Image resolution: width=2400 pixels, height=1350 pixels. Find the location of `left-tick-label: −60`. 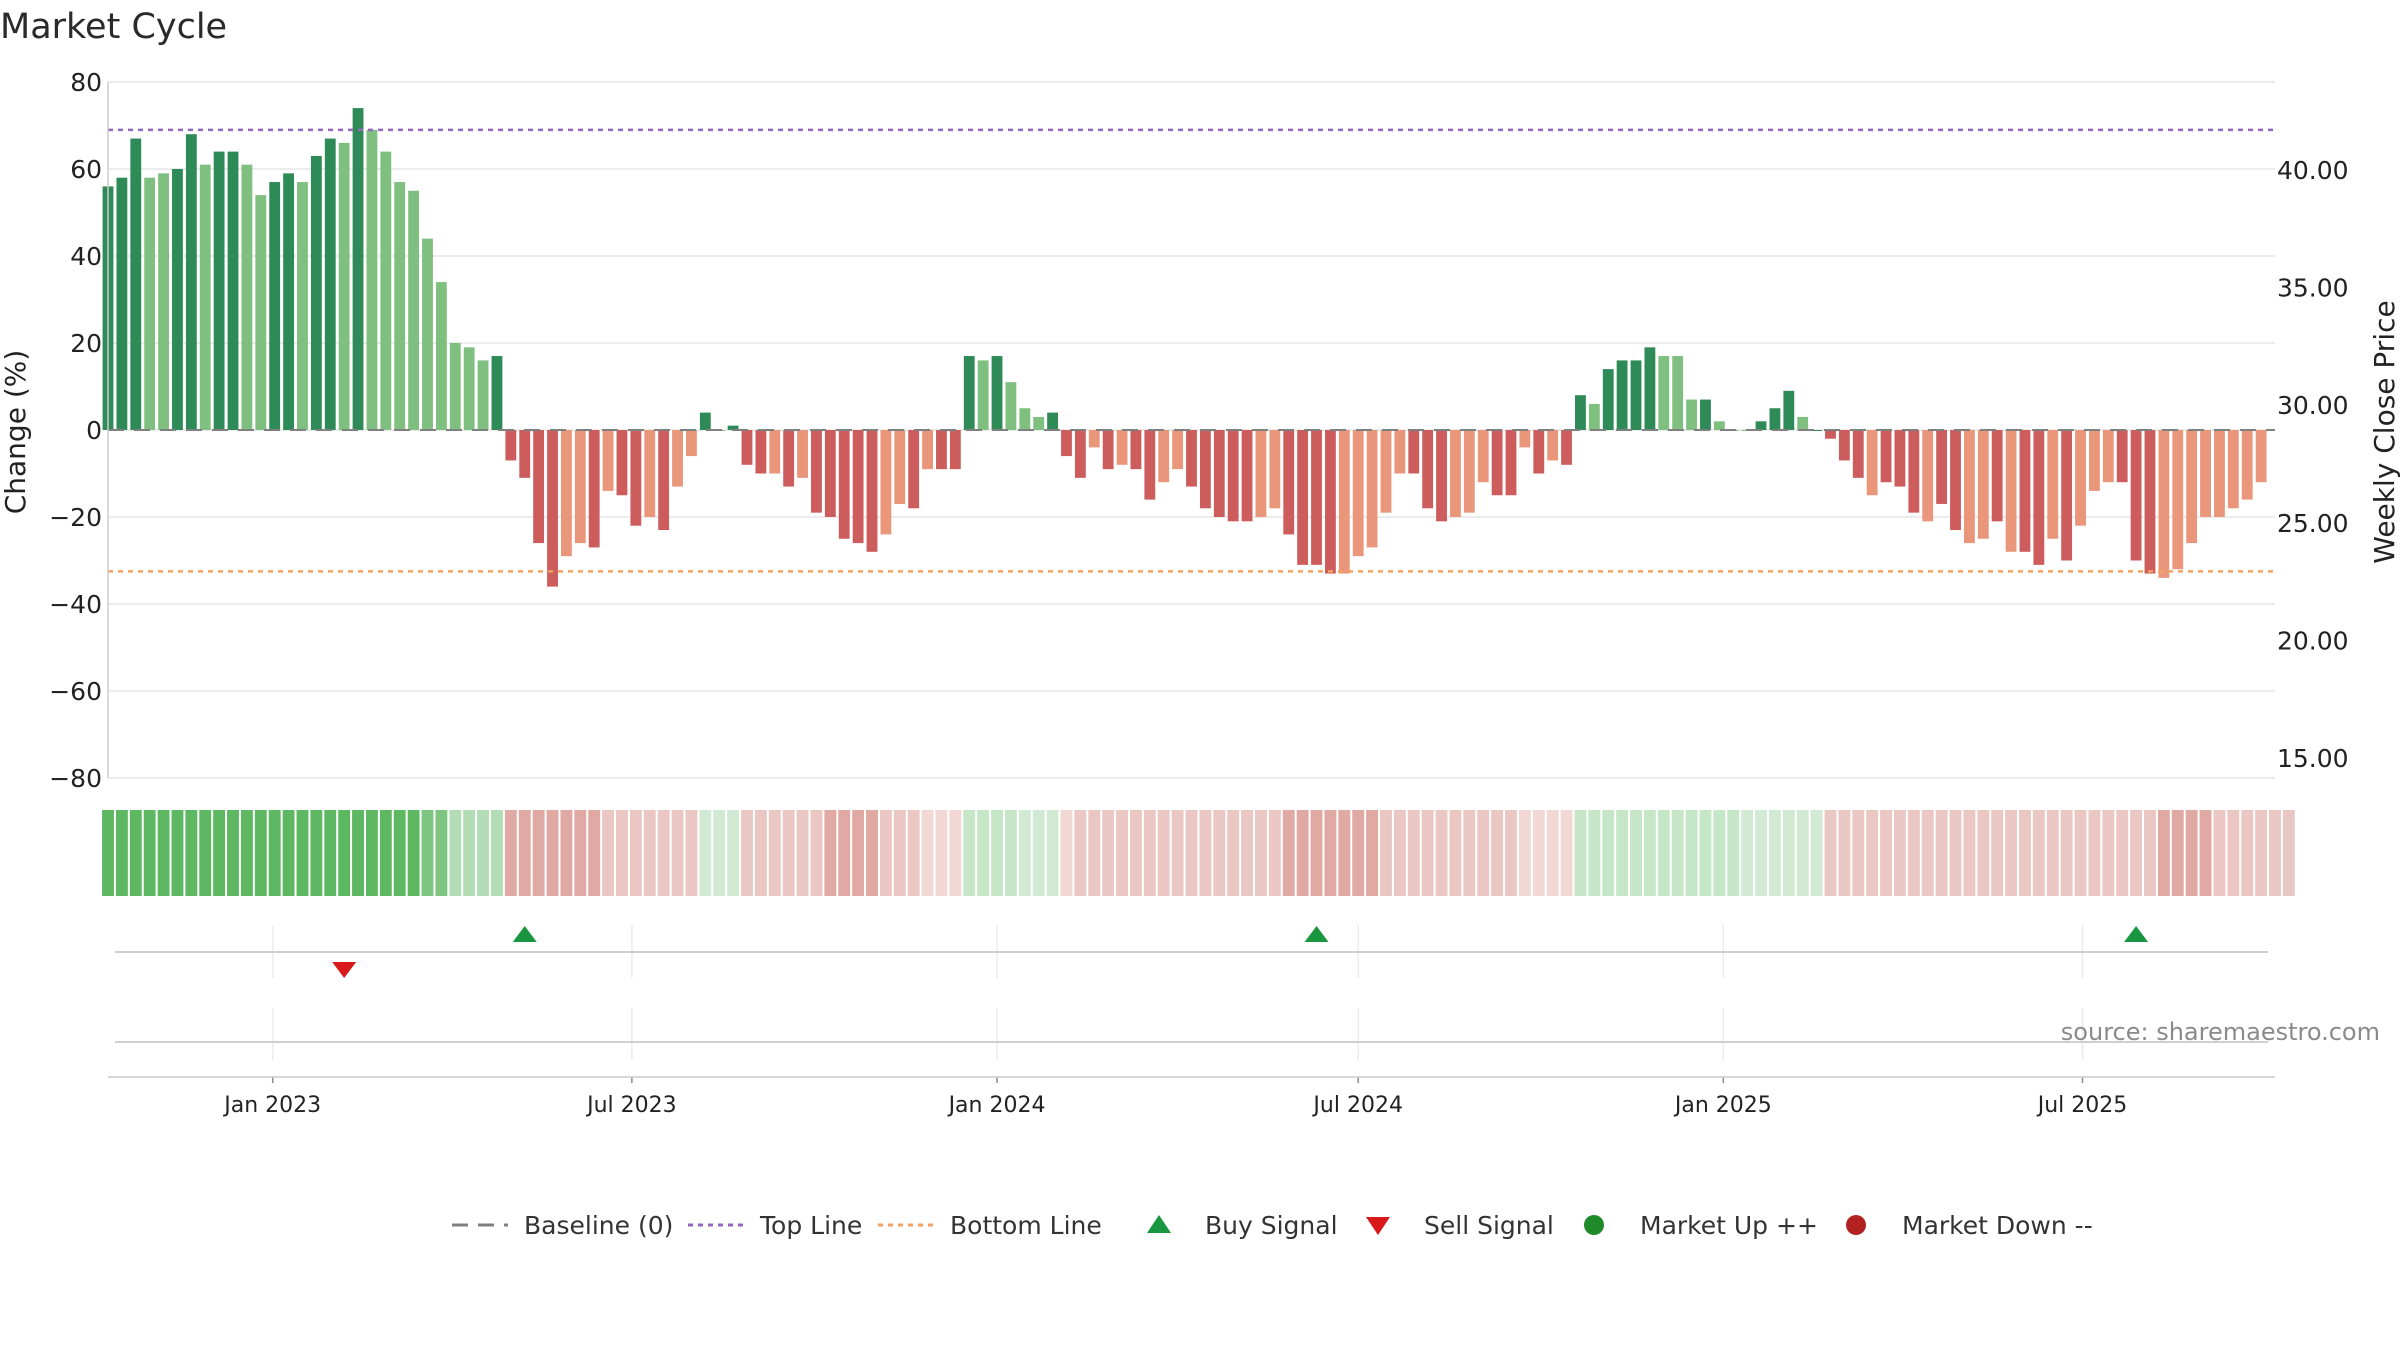

left-tick-label: −60 is located at coordinates (75, 691).